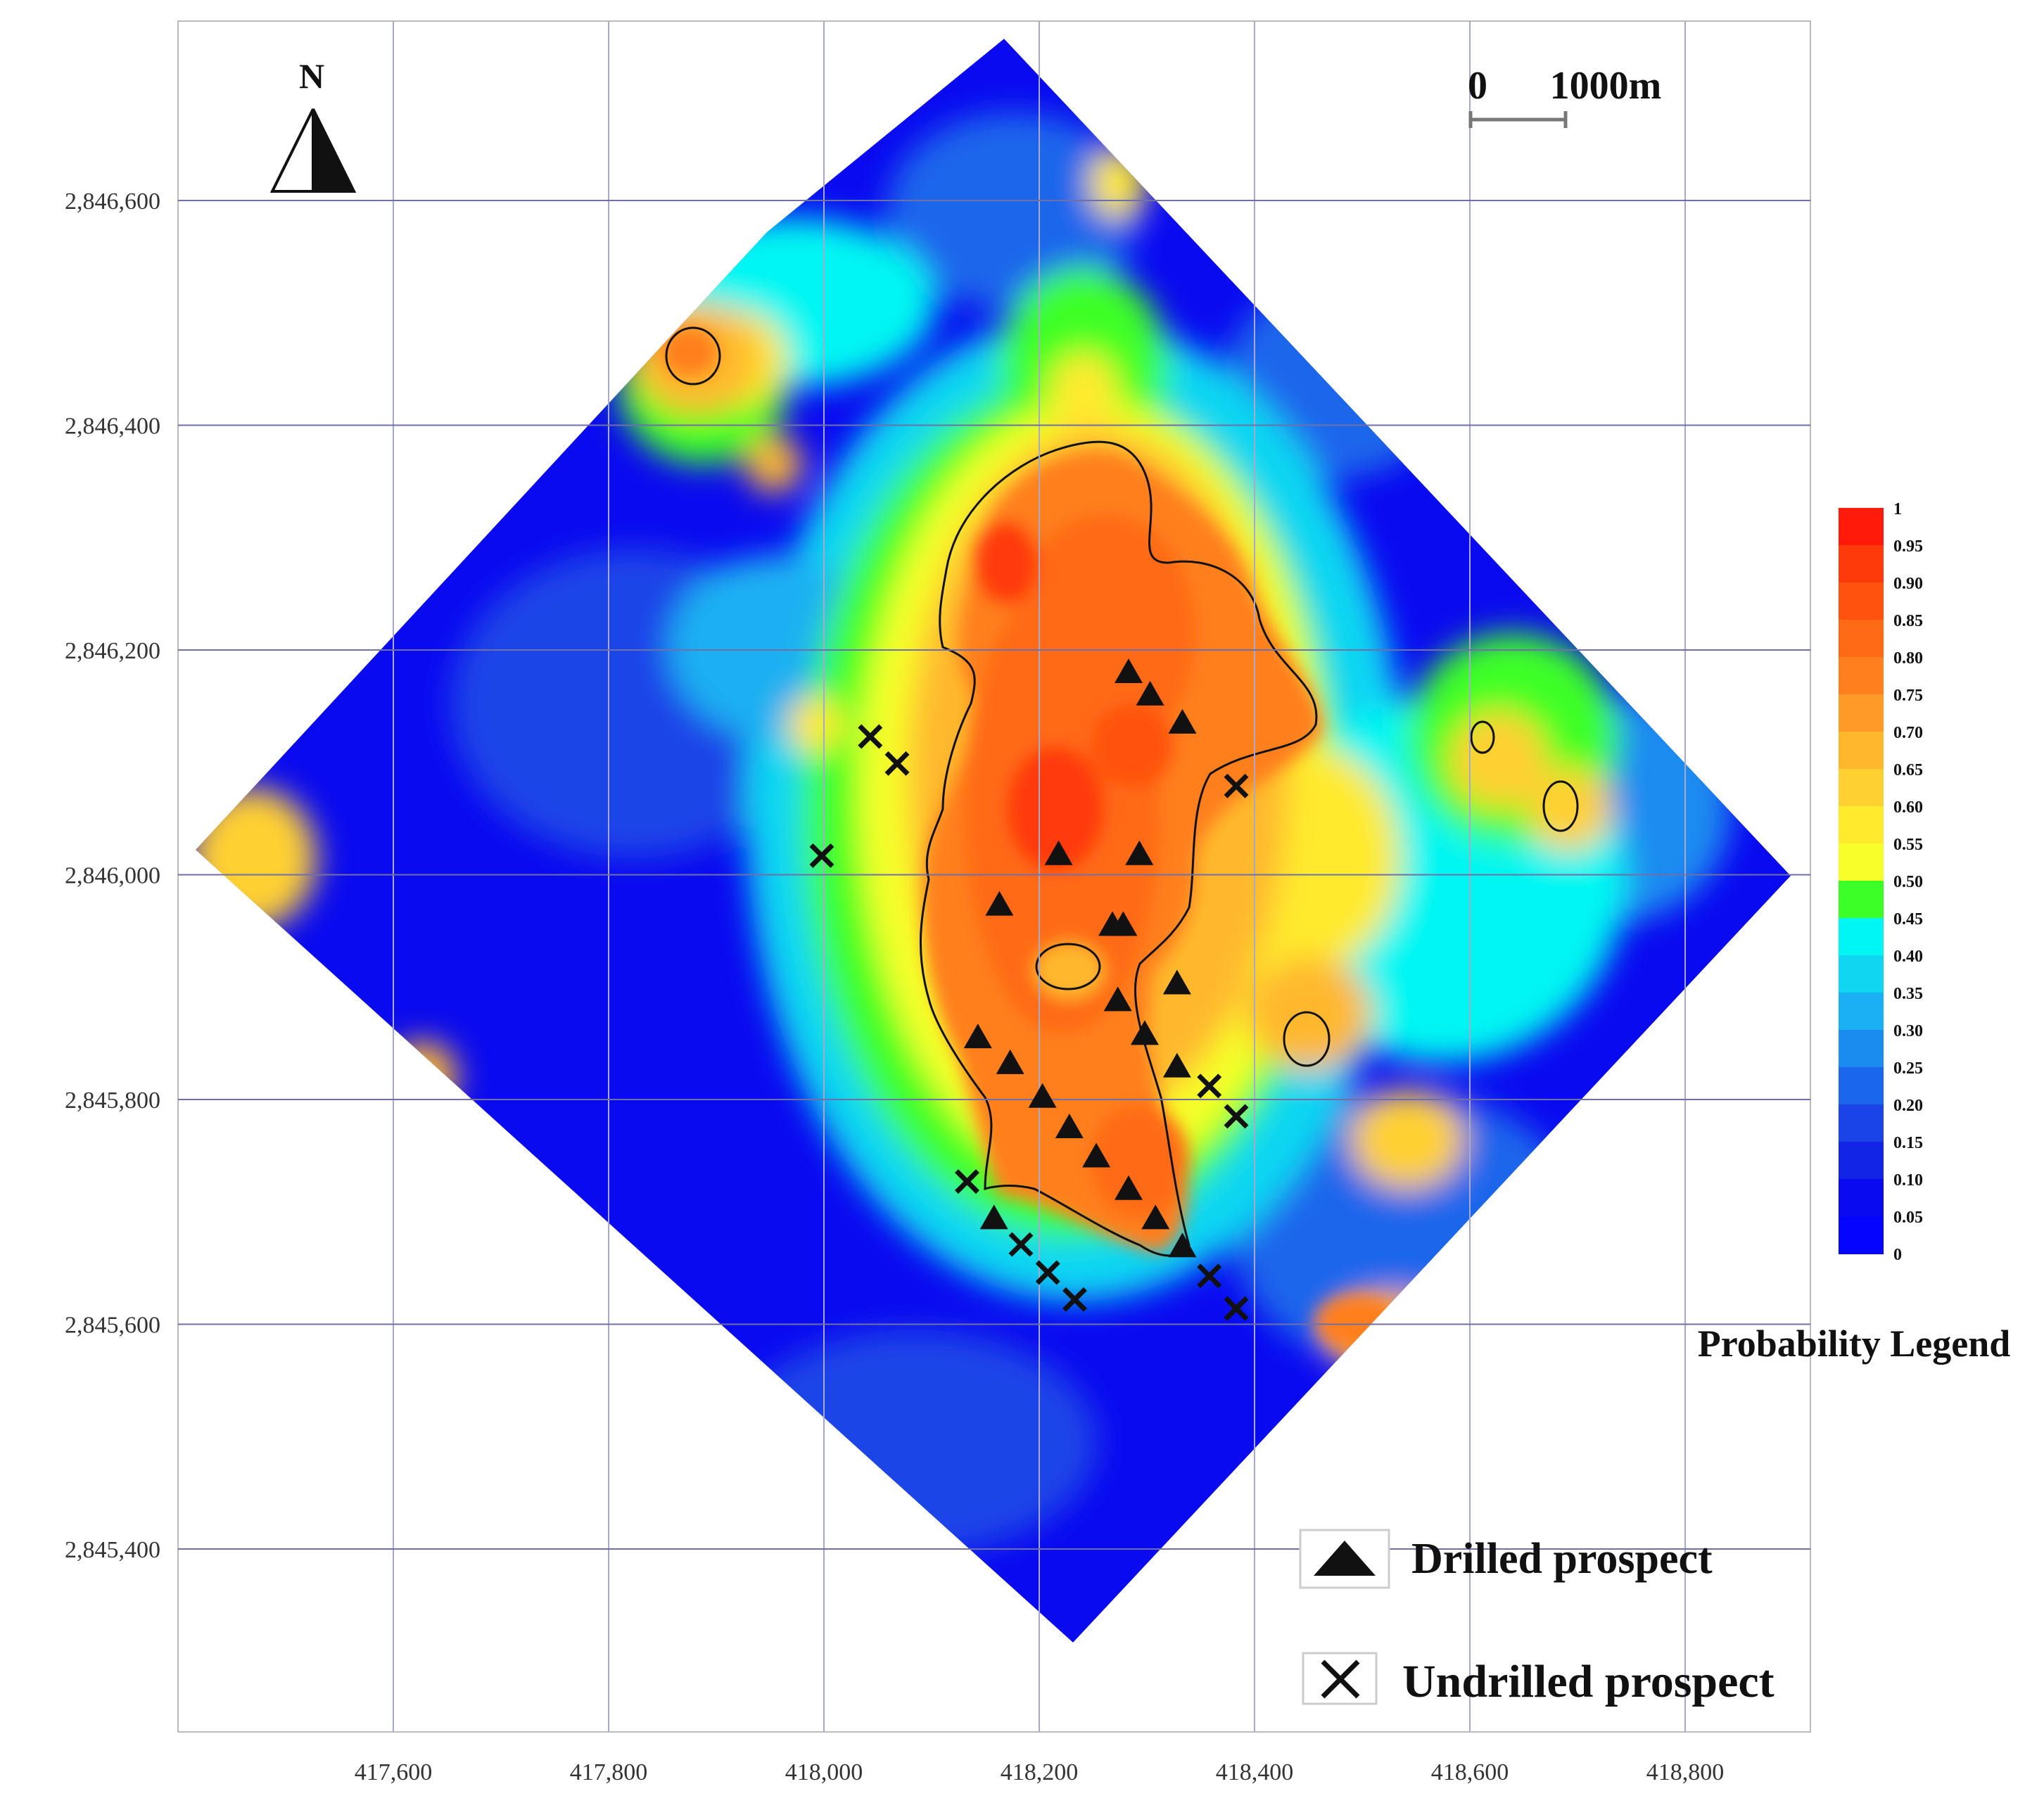  Describe the element at coordinates (1908, 845) in the screenshot. I see `legend-tick-label: 0.55` at that location.